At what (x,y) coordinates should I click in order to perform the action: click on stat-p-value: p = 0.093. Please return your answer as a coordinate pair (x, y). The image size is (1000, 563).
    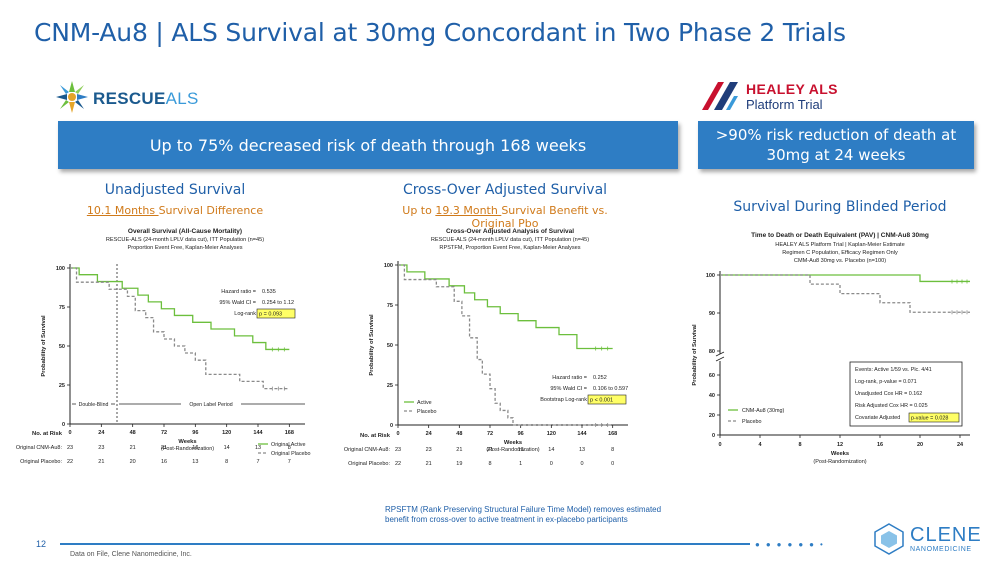
    Looking at the image, I should click on (270, 315).